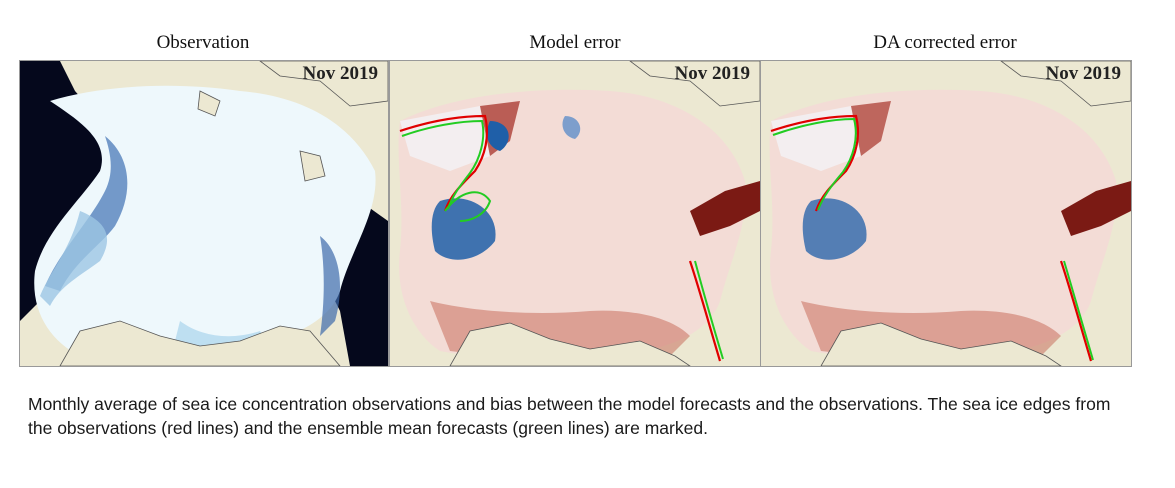  What do you see at coordinates (712, 73) in the screenshot?
I see `model-error-date-label: Nov 2019` at bounding box center [712, 73].